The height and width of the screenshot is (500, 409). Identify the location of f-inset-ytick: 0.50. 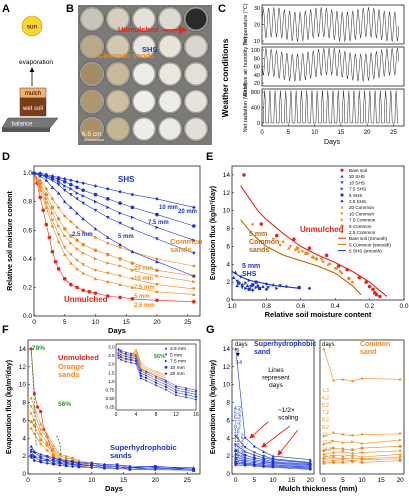
(110, 398).